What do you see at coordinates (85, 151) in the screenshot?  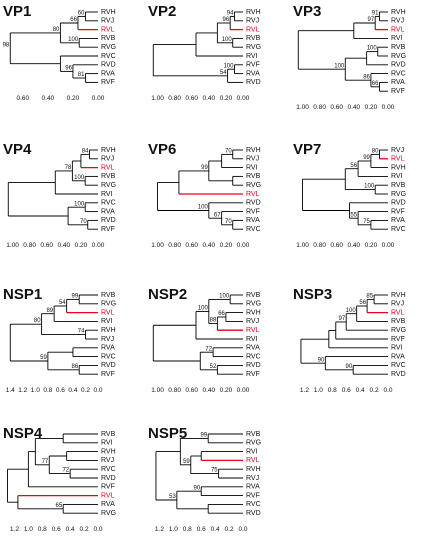 I see `support-label: 84` at bounding box center [85, 151].